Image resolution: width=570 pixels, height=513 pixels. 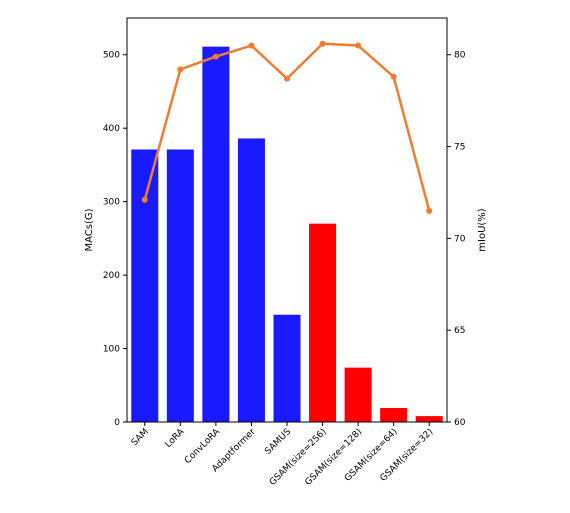 I want to click on right-axis: 60 65 70 75 80, so click(x=456, y=239).